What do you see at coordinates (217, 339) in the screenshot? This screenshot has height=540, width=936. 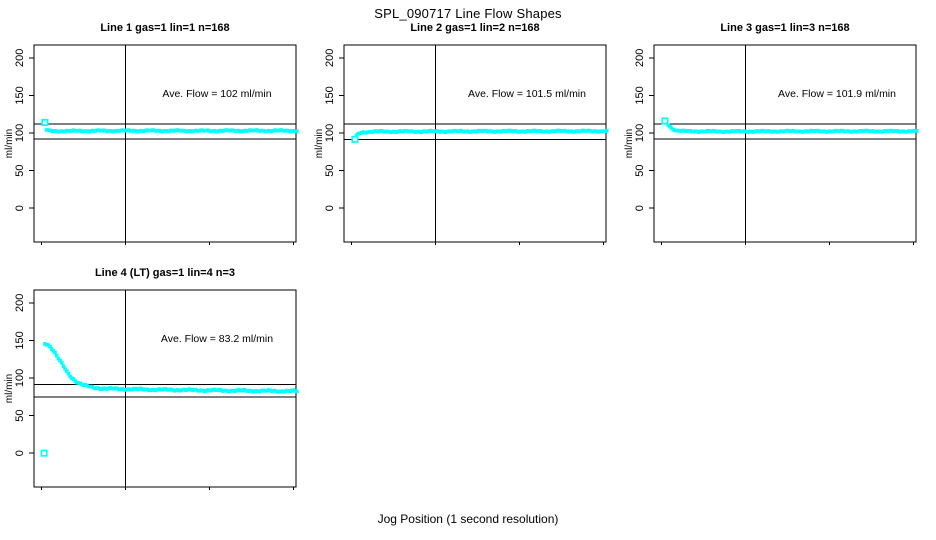 I see `panel-line4-ave-flow-annotation: Ave. Flow = 83.2 ml/min` at bounding box center [217, 339].